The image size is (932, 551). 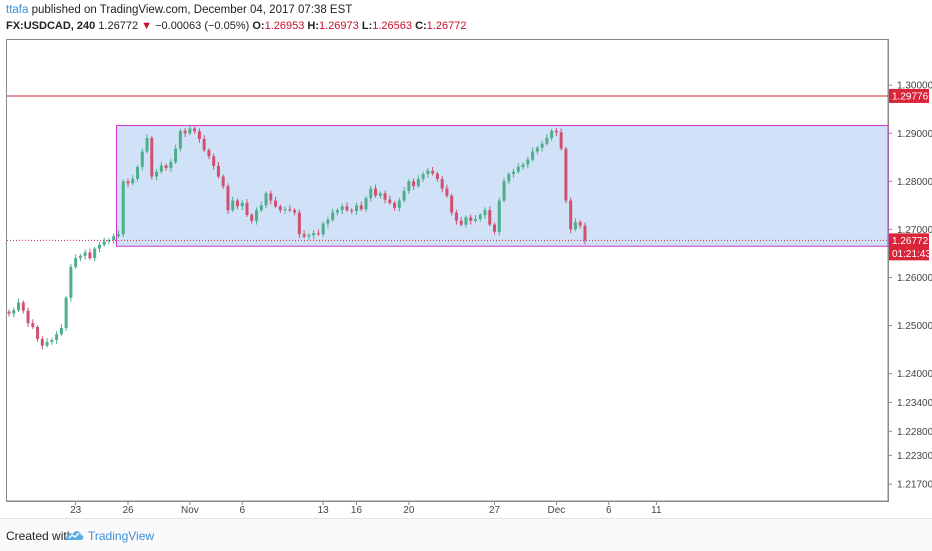 I want to click on publisher-link: ttafa, so click(x=17, y=10).